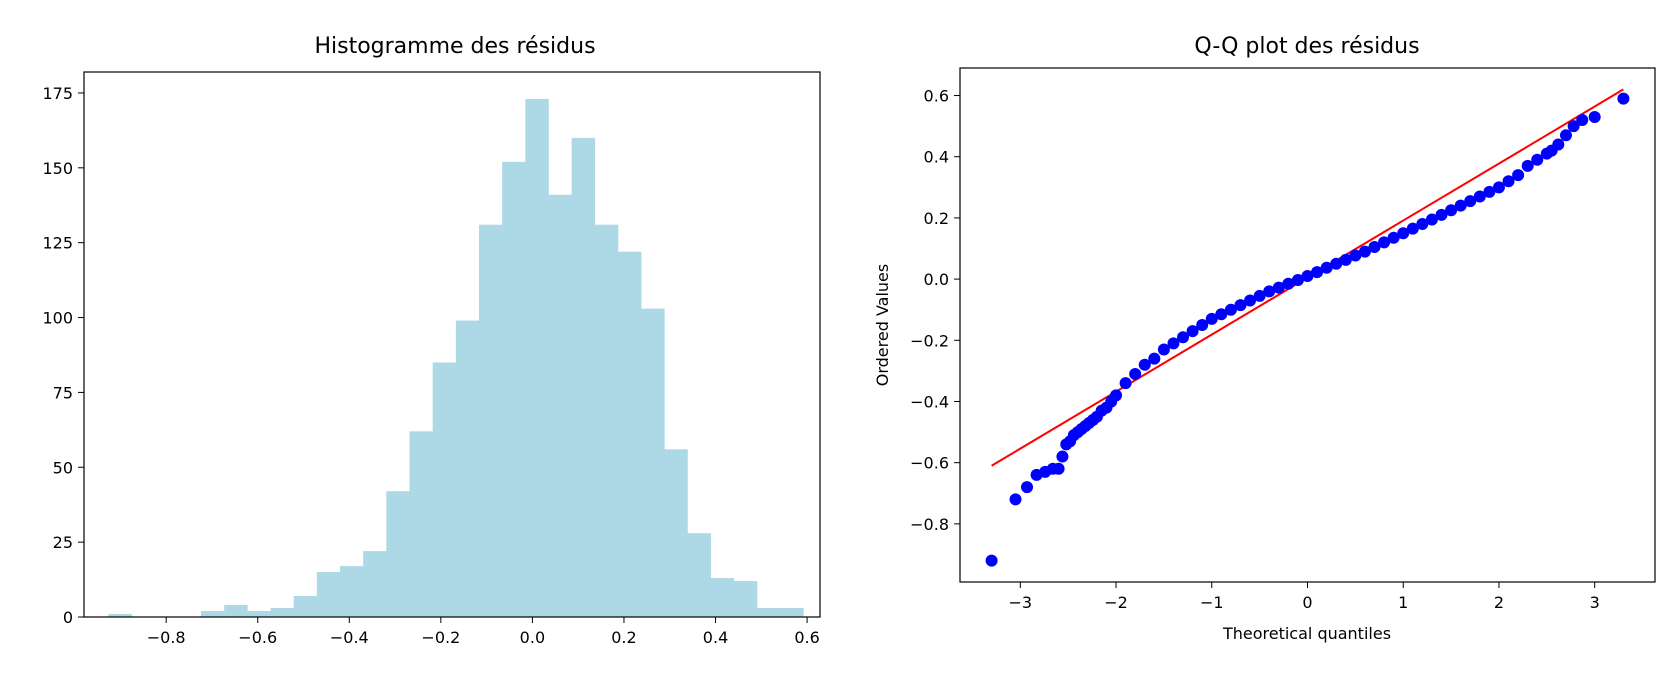  What do you see at coordinates (166, 637) in the screenshot?
I see `histogram-x-tick-label: −0.8` at bounding box center [166, 637].